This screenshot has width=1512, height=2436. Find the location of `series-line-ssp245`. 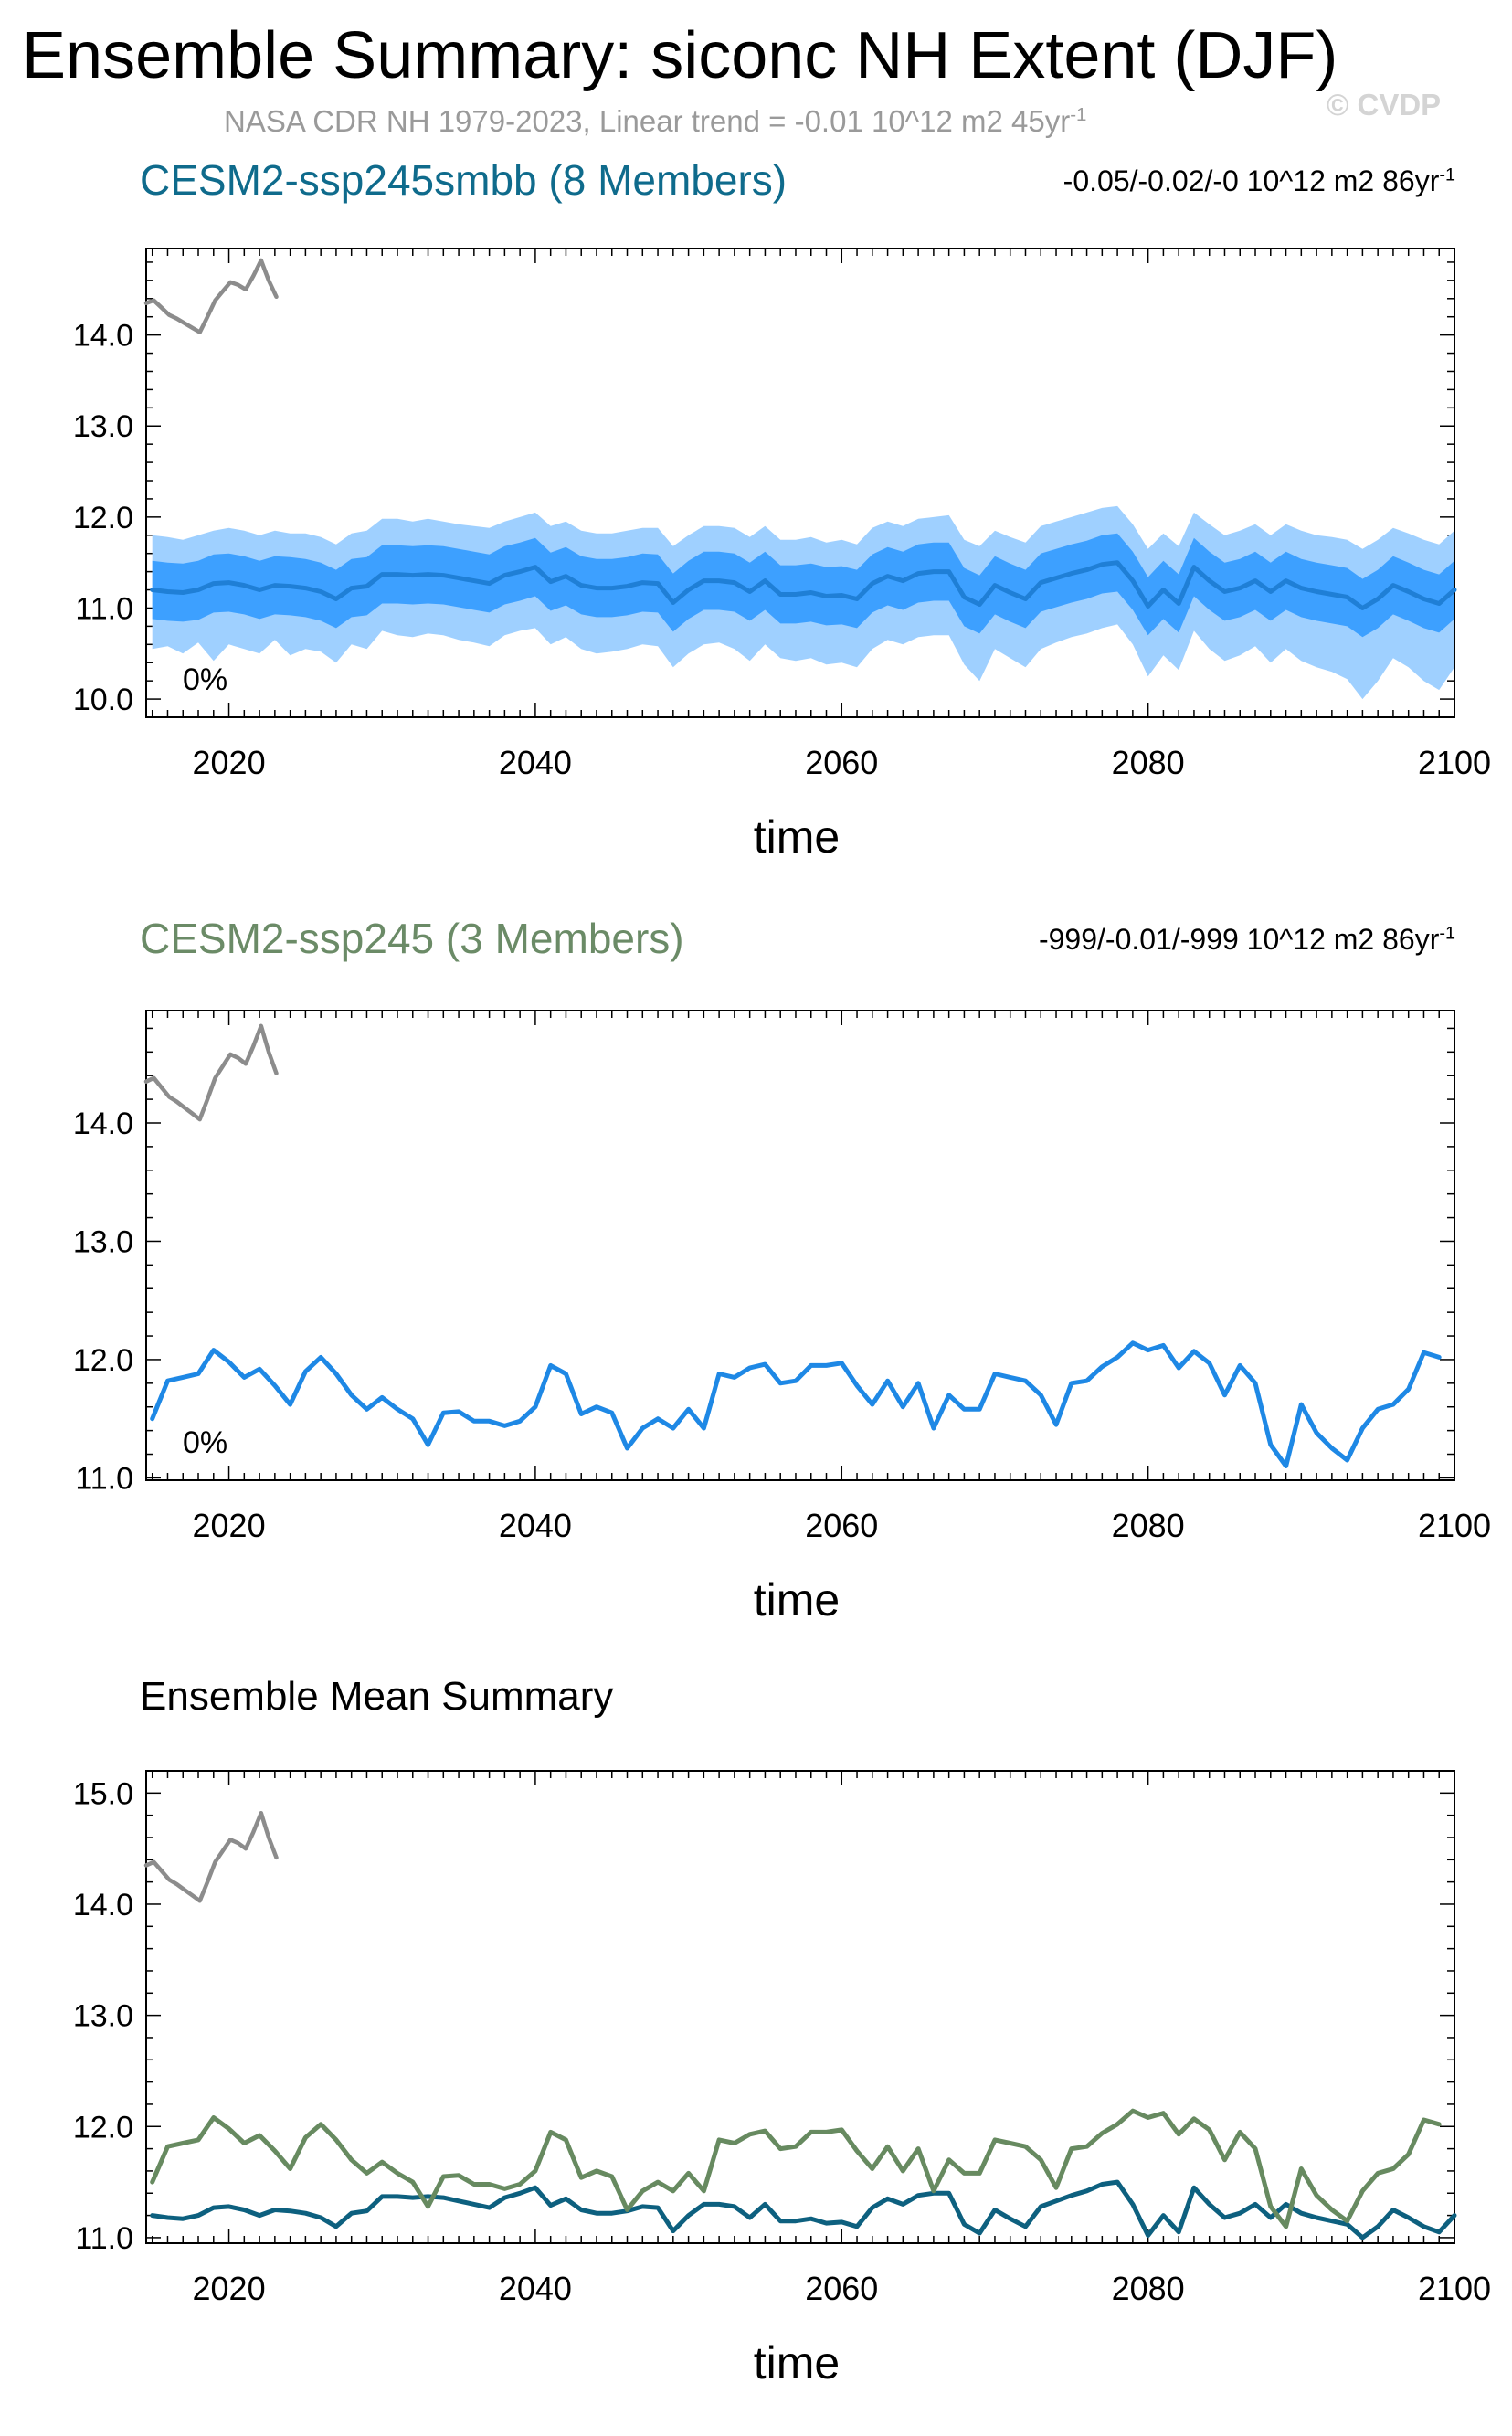

series-line-ssp245 is located at coordinates (796, 2168).